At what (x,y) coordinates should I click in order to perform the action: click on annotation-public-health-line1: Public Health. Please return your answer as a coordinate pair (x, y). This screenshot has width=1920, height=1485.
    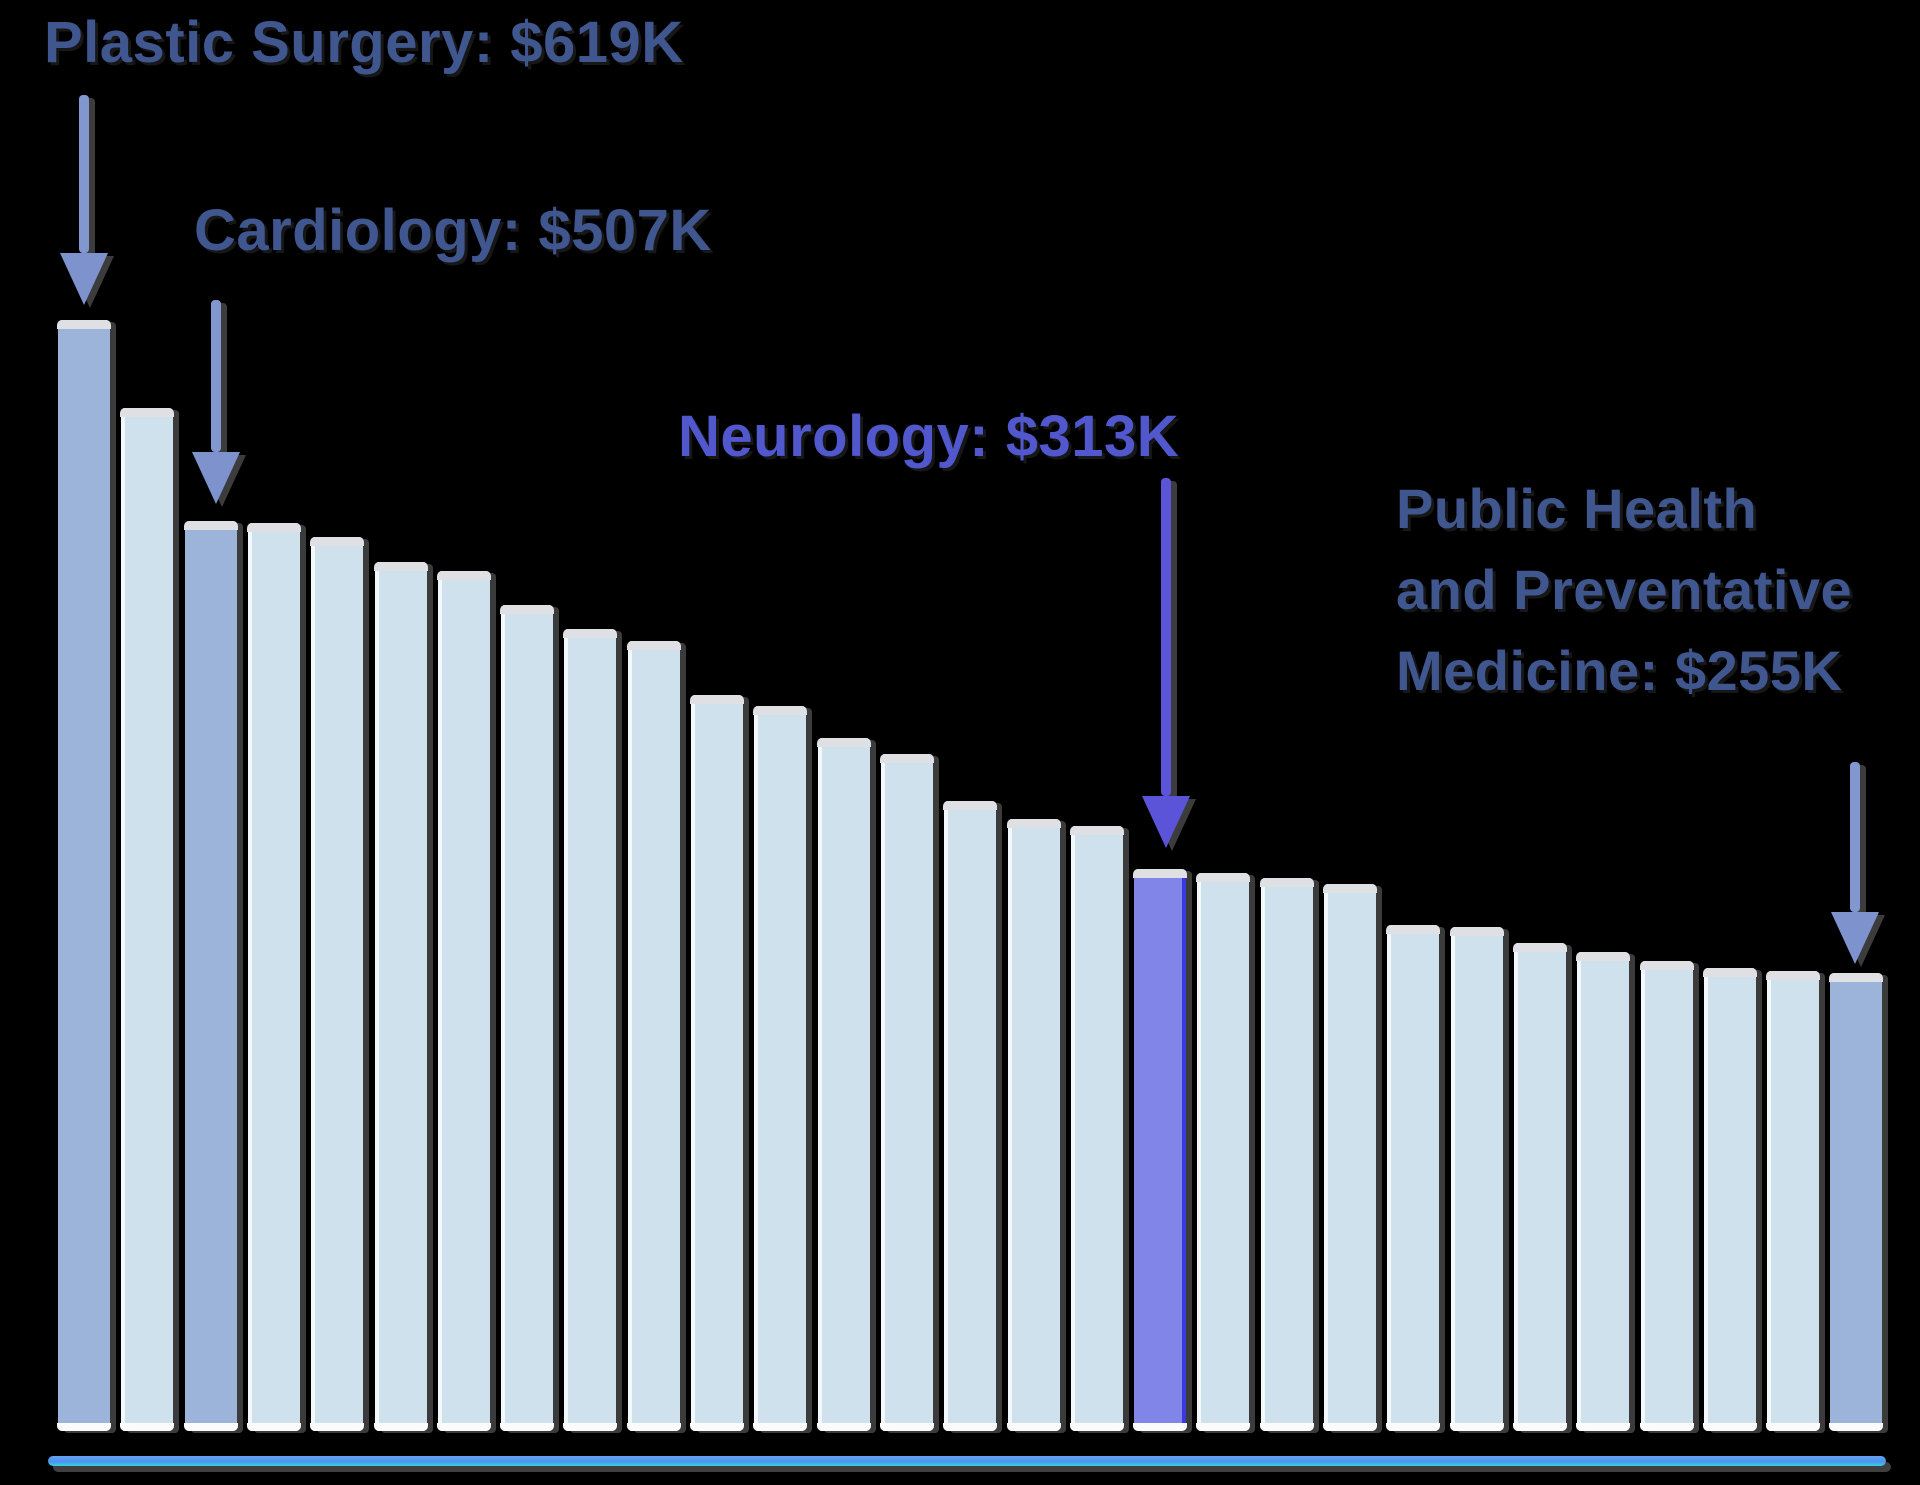
    Looking at the image, I should click on (1577, 508).